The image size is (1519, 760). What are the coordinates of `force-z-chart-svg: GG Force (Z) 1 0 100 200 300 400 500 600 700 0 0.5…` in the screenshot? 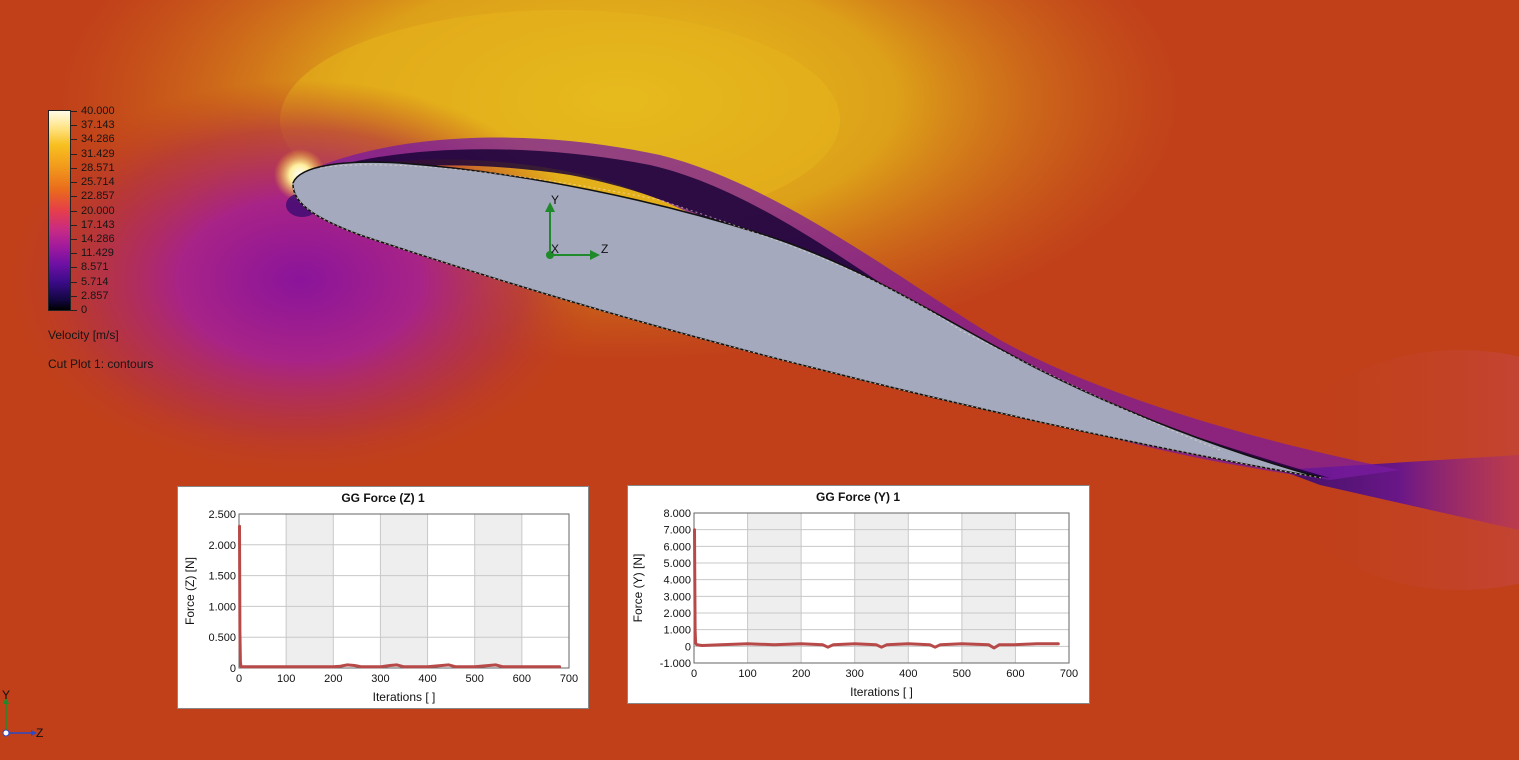 It's located at (380, 597).